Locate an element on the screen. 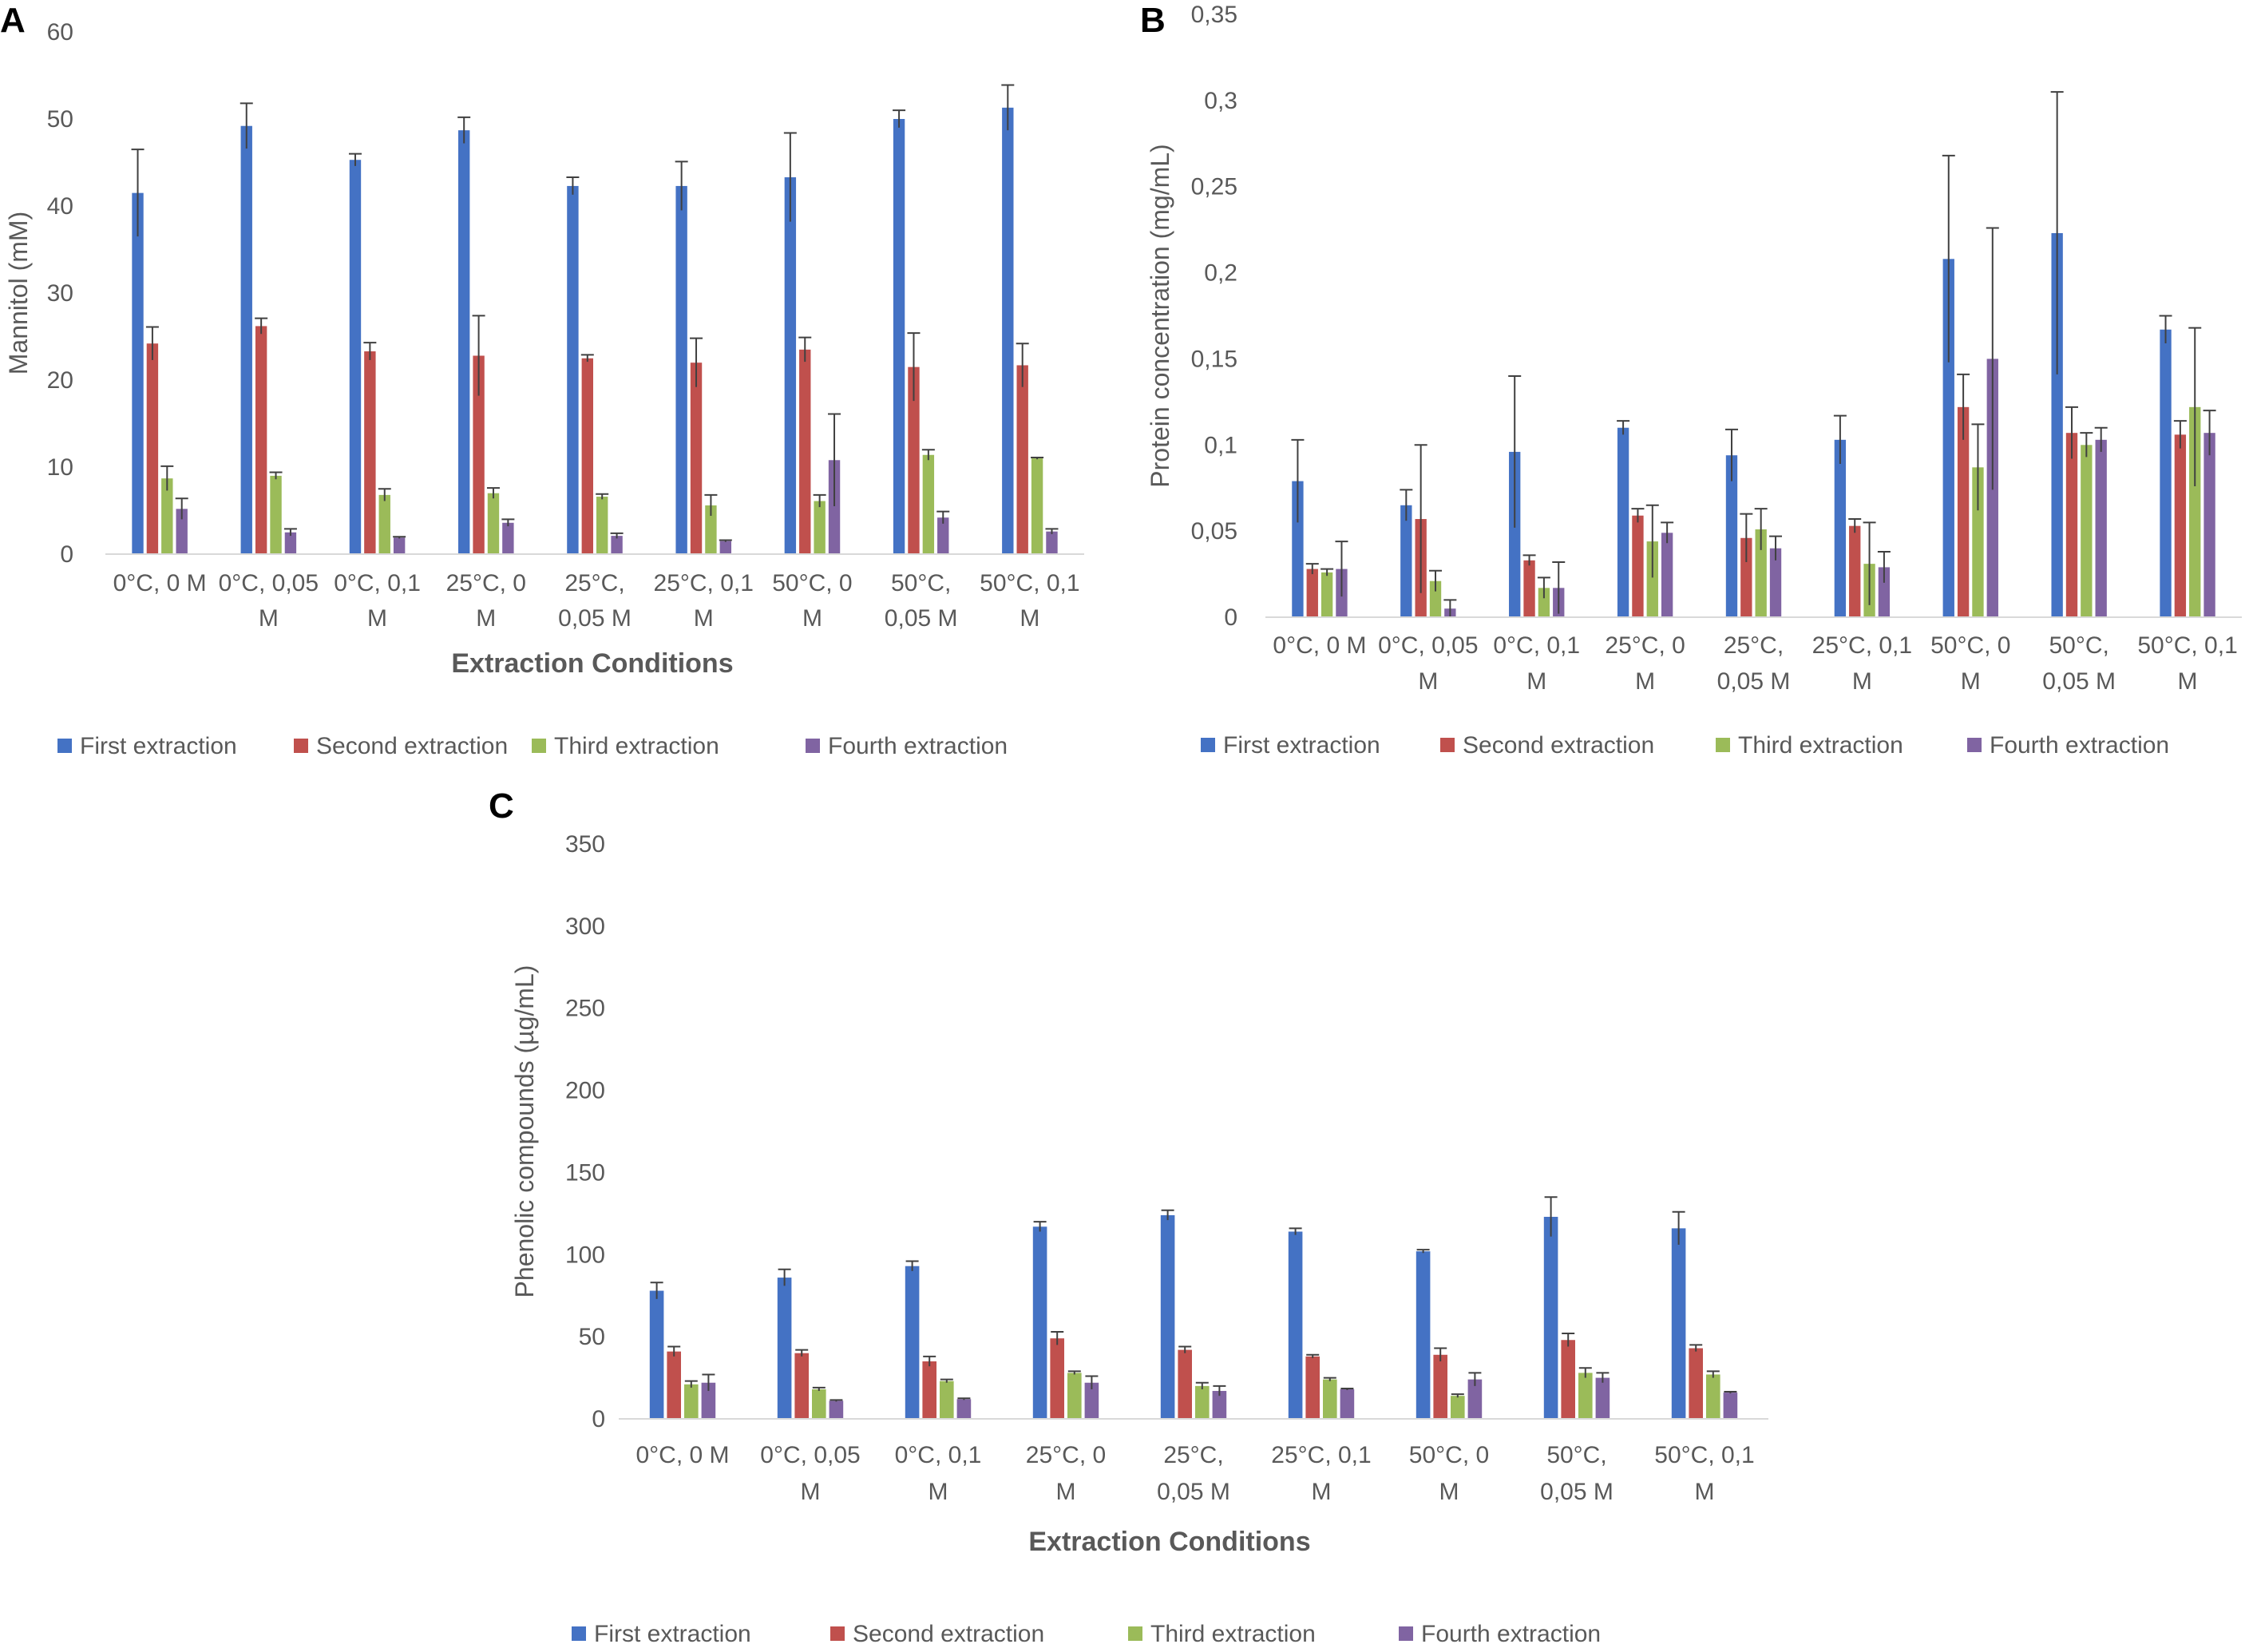 The width and height of the screenshot is (2253, 1652). y-tick-label: 40 is located at coordinates (60, 206).